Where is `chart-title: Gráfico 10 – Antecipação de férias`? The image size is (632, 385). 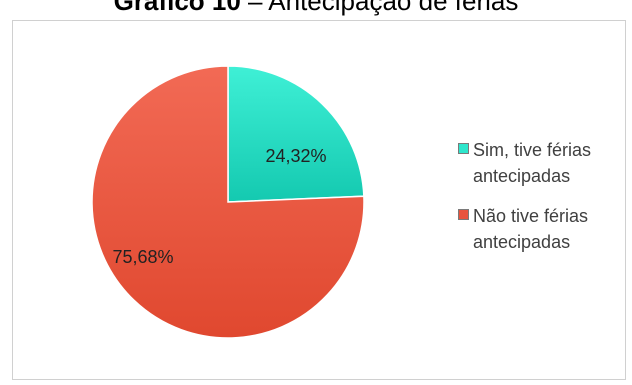
chart-title: Gráfico 10 – Antecipação de férias is located at coordinates (316, 8).